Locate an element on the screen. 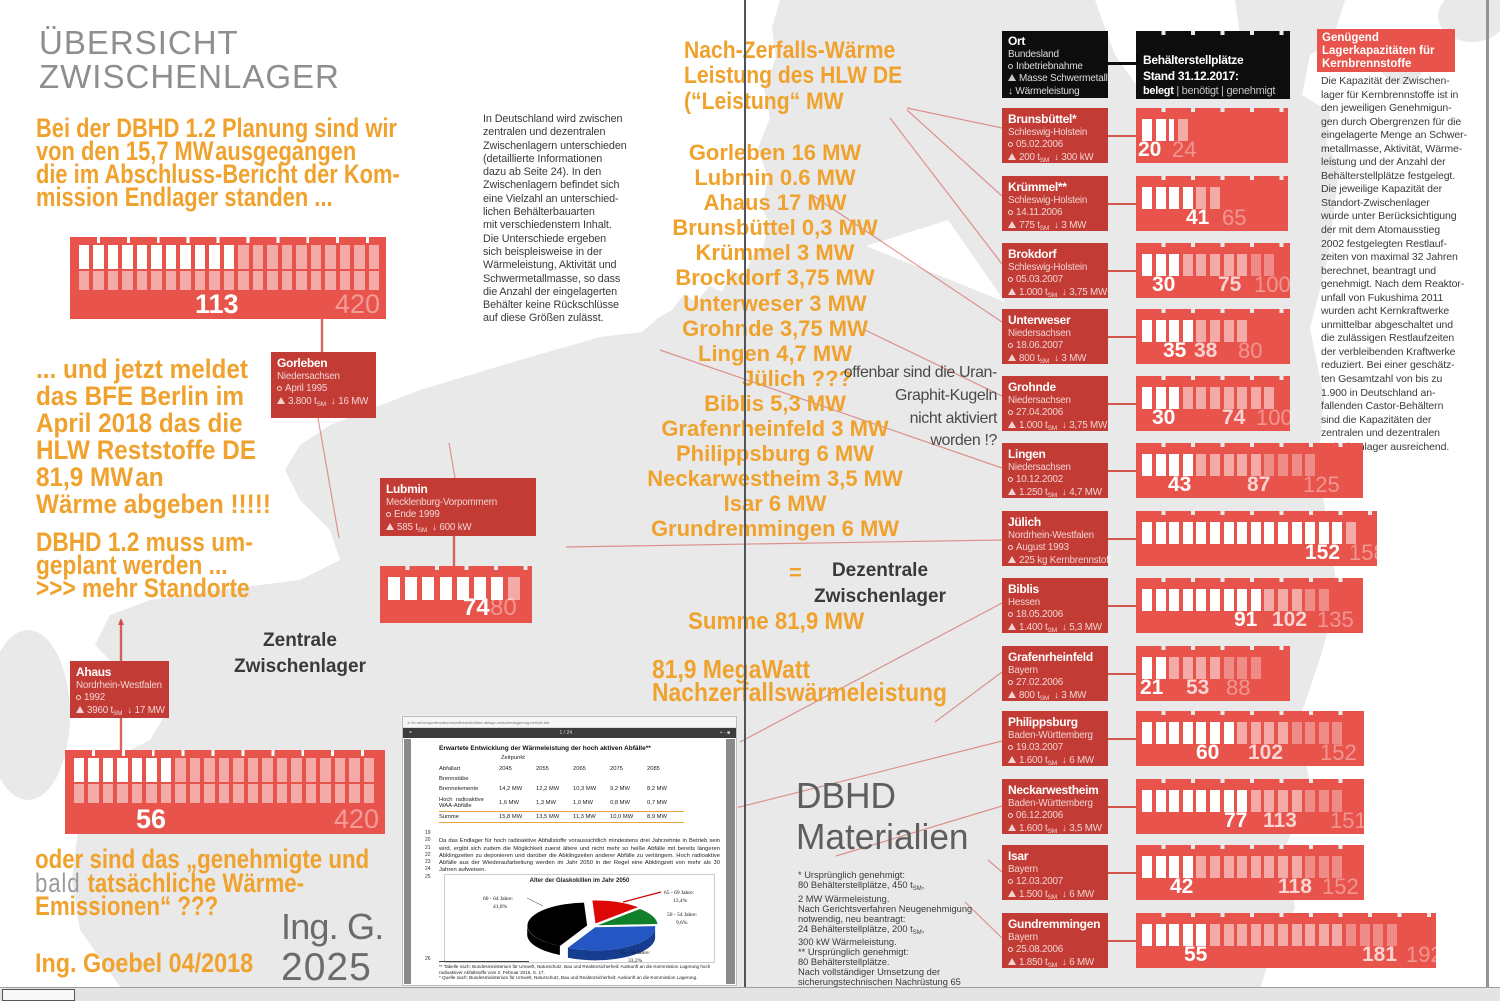 Image resolution: width=1500 pixels, height=1001 pixels. svg-text: 60 - 64 Jahre: is located at coordinates (498, 899).